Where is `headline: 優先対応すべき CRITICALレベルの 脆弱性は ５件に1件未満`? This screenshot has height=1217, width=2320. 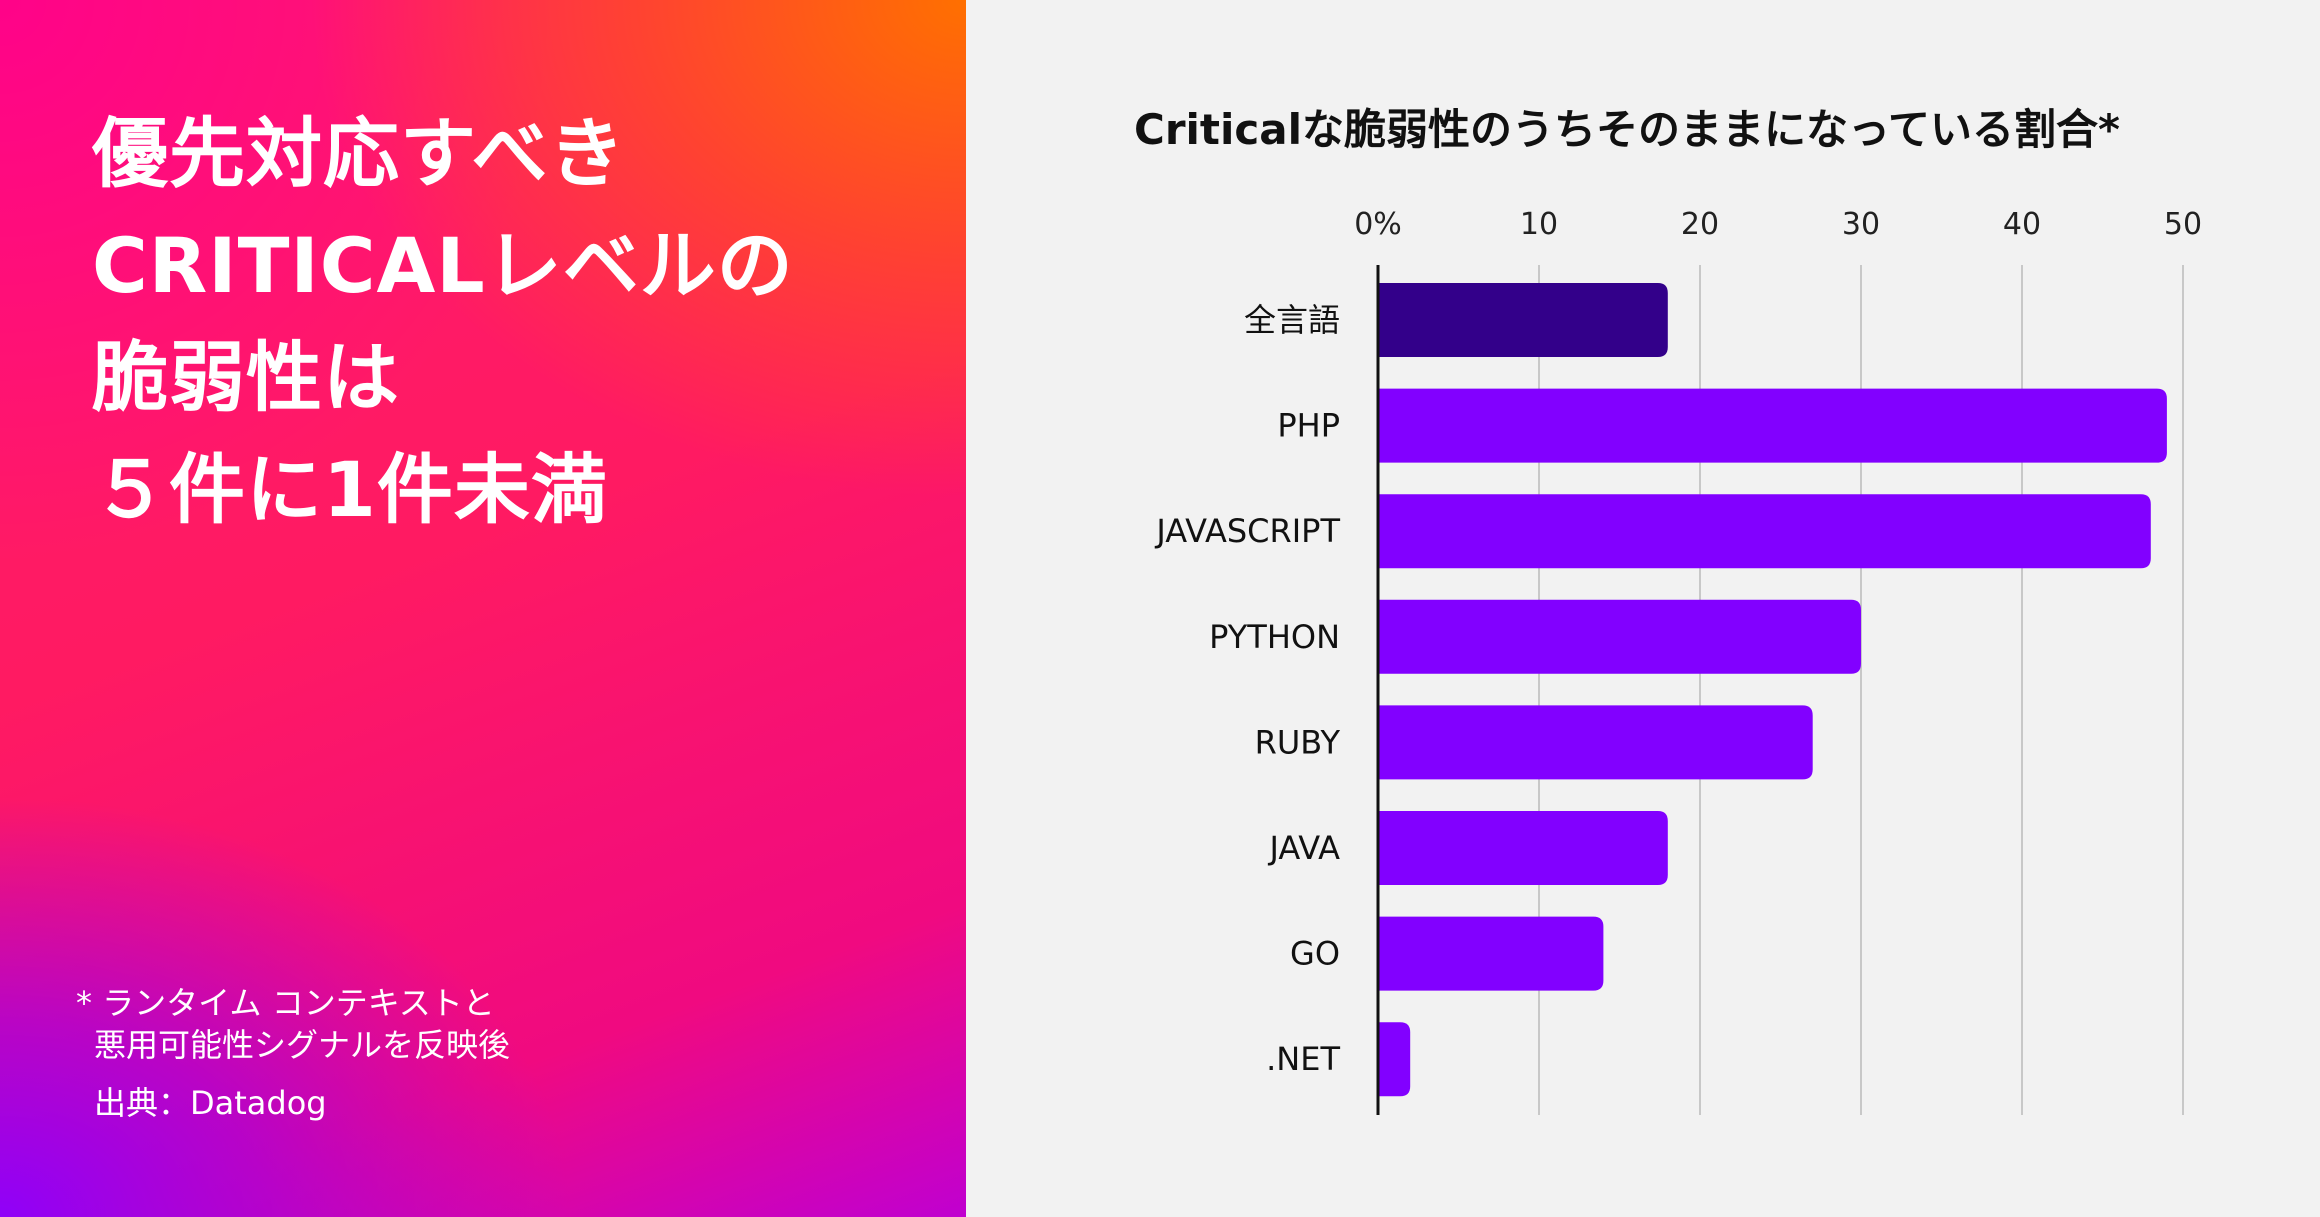
headline: 優先対応すべき CRITICALレベルの 脆弱性は ５件に1件未満 is located at coordinates (443, 322).